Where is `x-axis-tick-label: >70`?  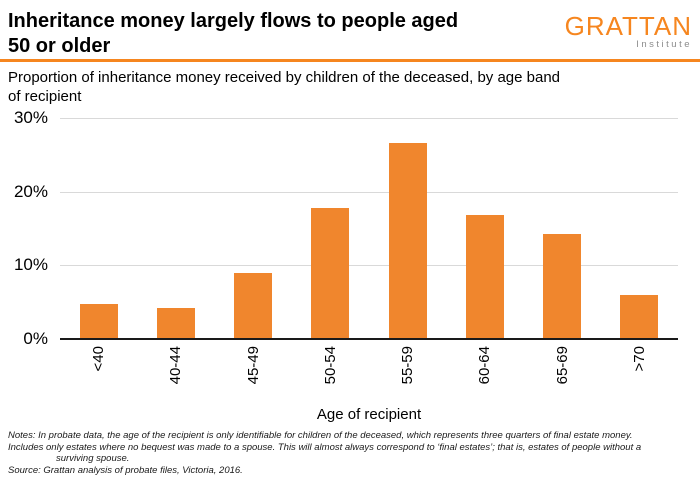 x-axis-tick-label: >70 is located at coordinates (639, 359).